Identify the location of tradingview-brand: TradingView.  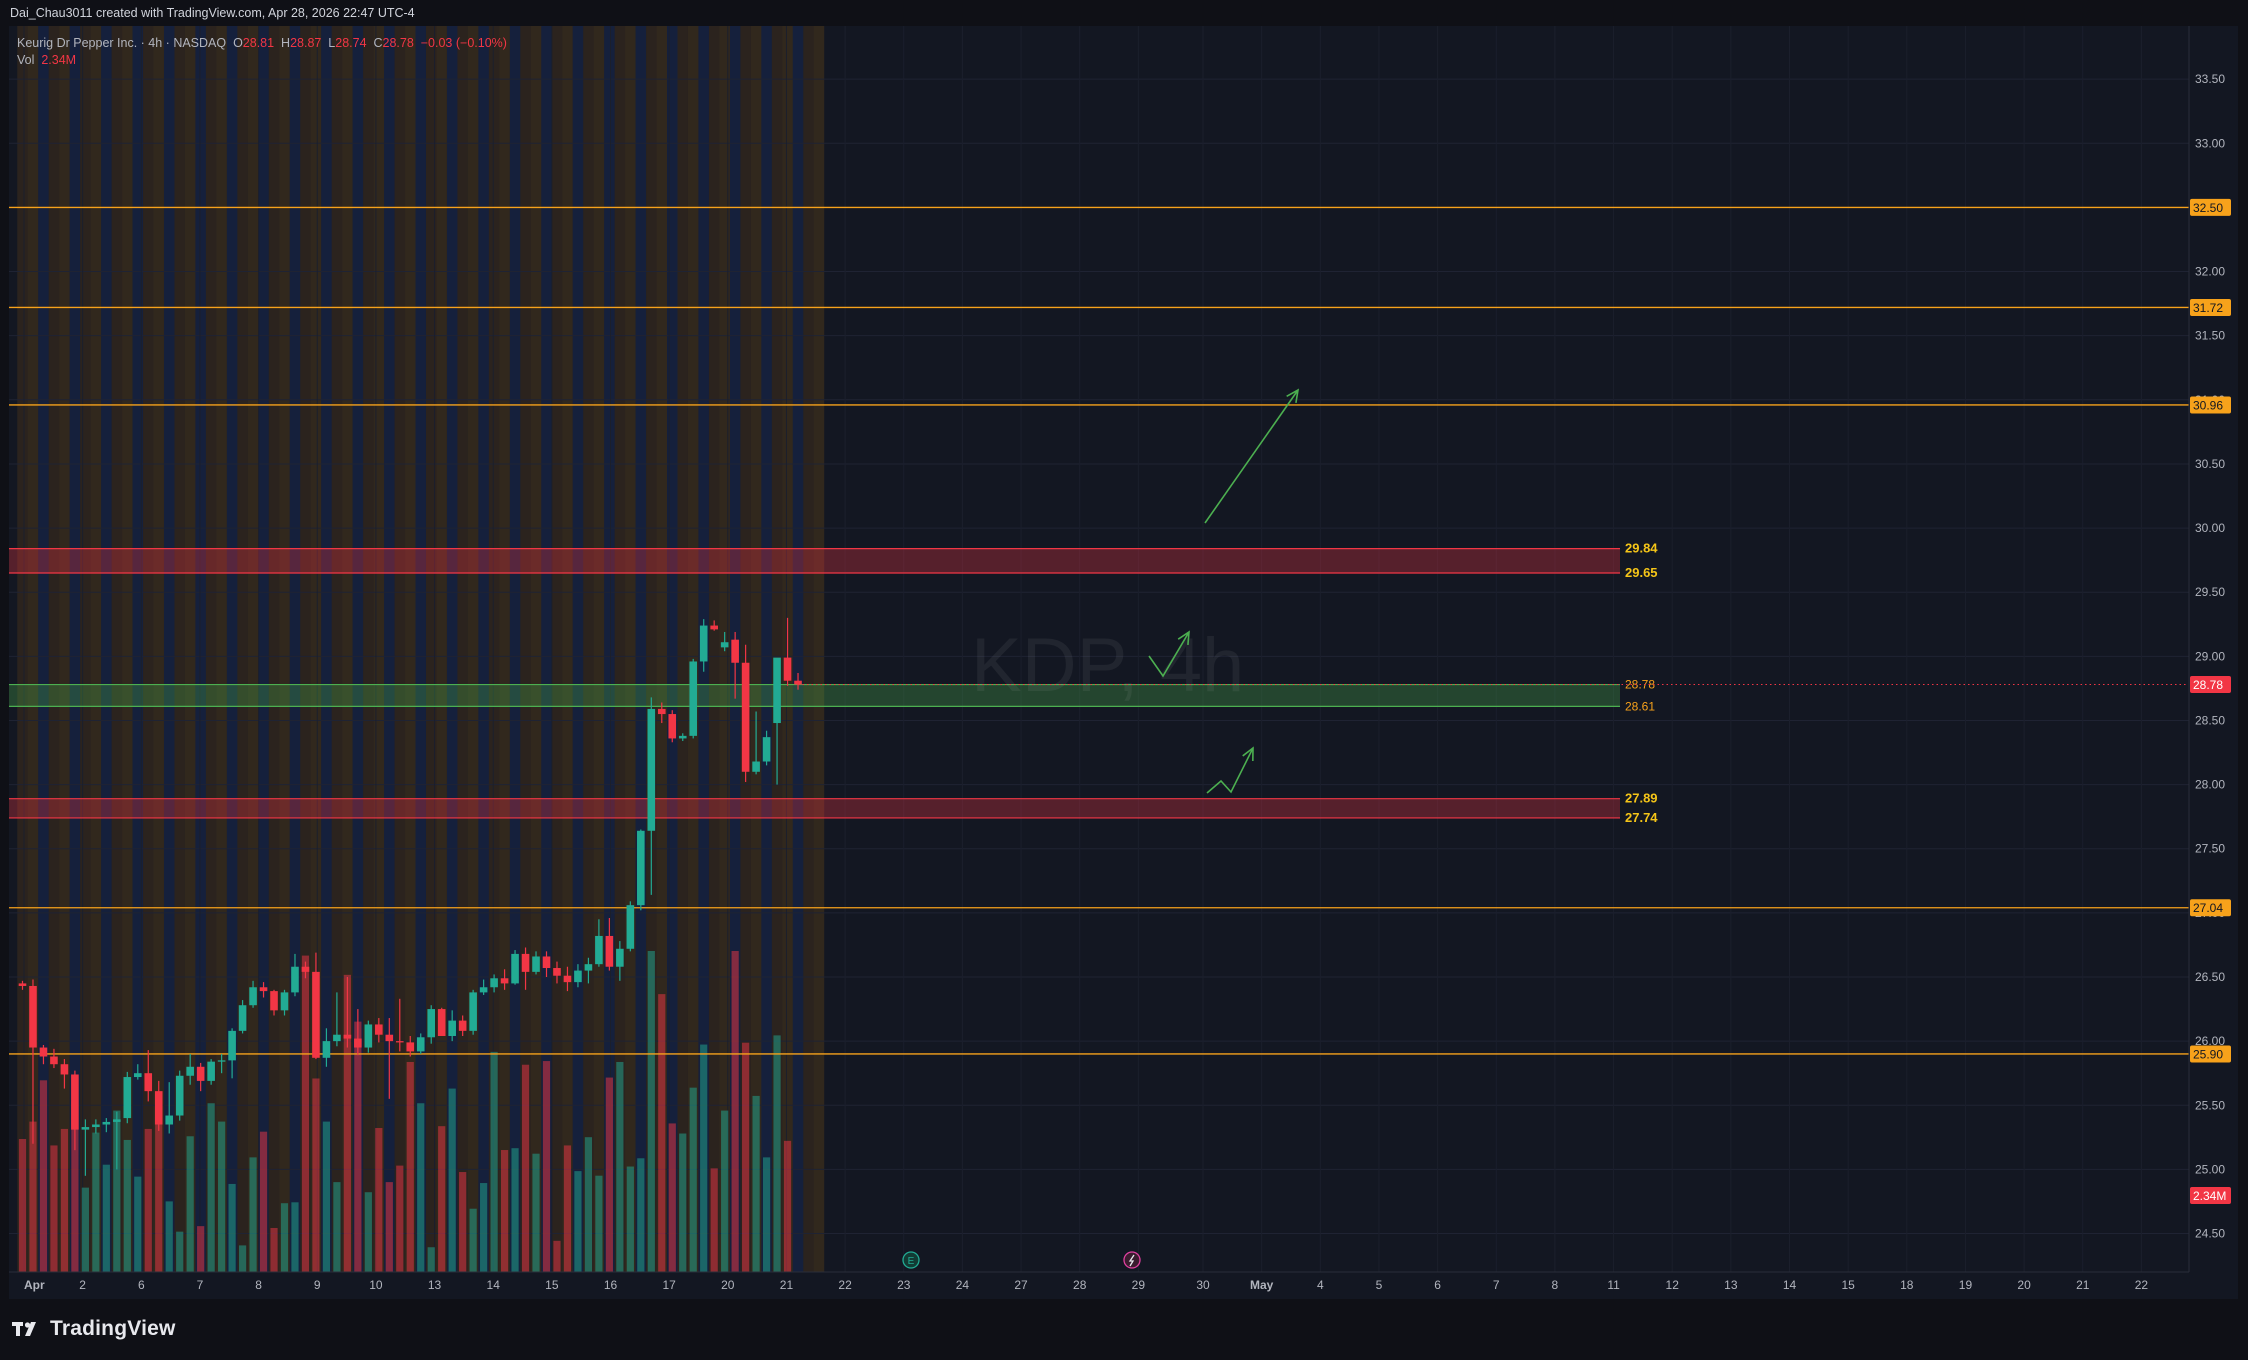
(94, 1329).